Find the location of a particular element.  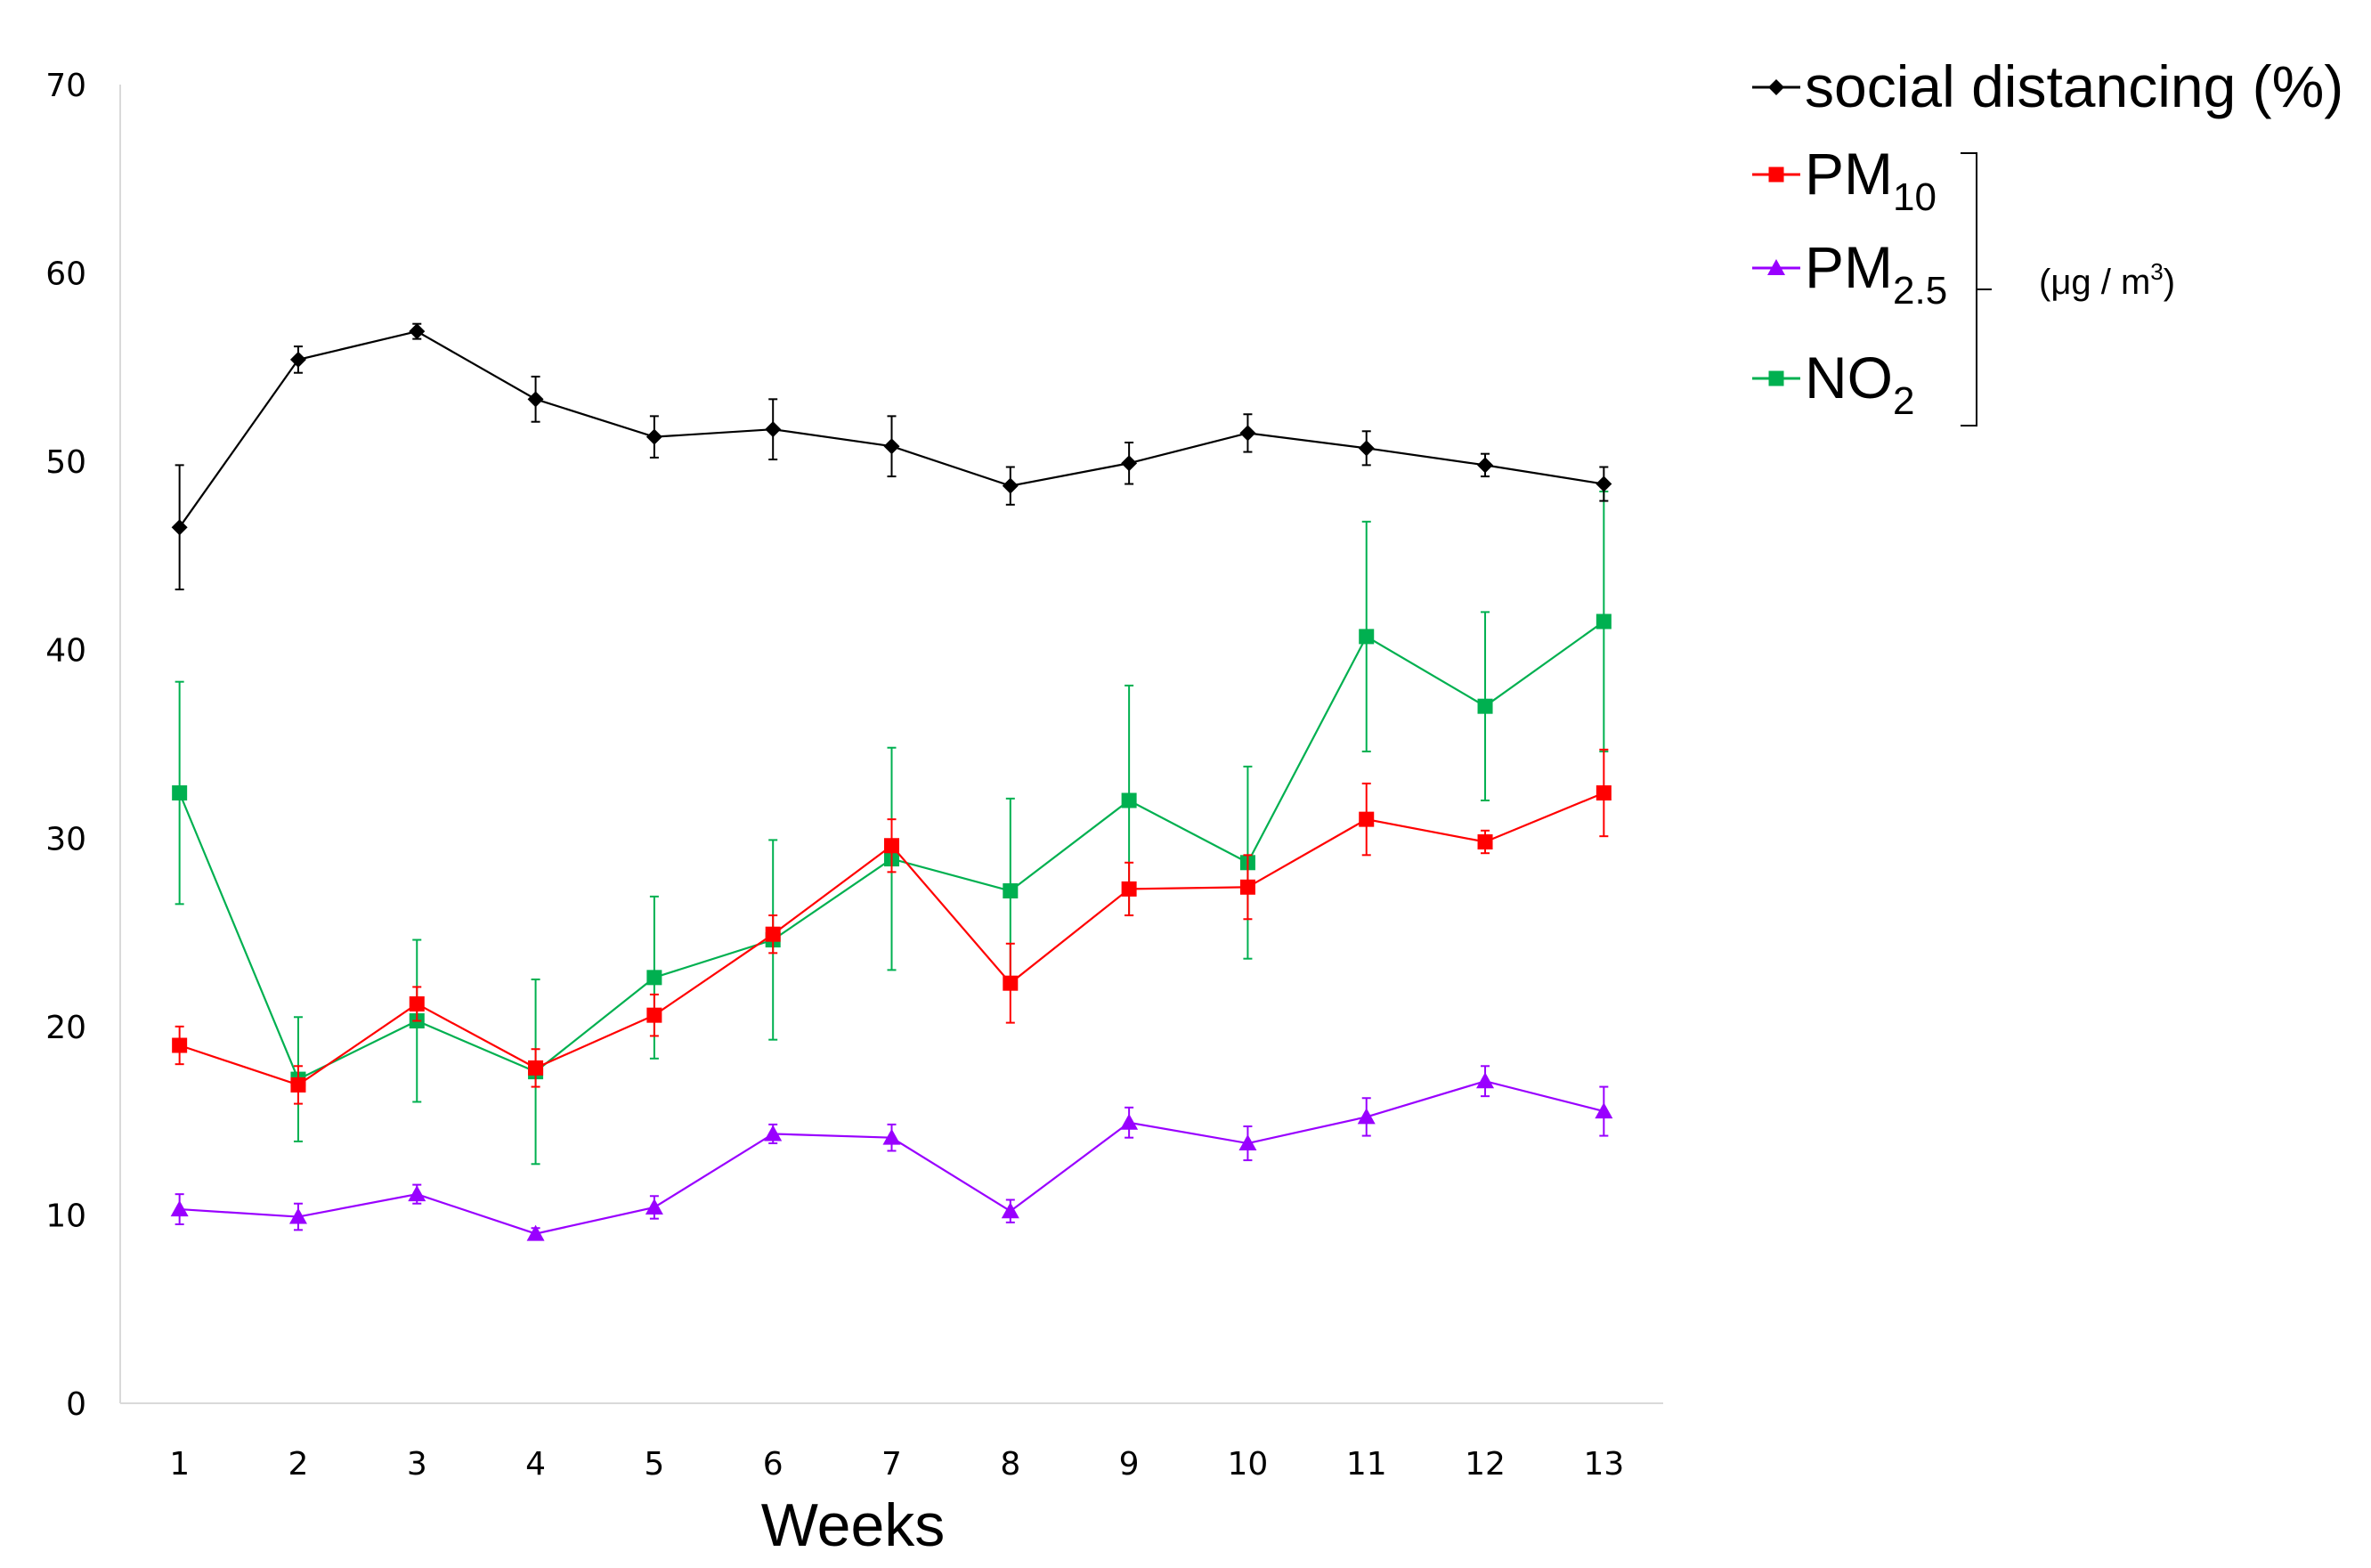

x-tick-label: 12 is located at coordinates (1485, 1464).